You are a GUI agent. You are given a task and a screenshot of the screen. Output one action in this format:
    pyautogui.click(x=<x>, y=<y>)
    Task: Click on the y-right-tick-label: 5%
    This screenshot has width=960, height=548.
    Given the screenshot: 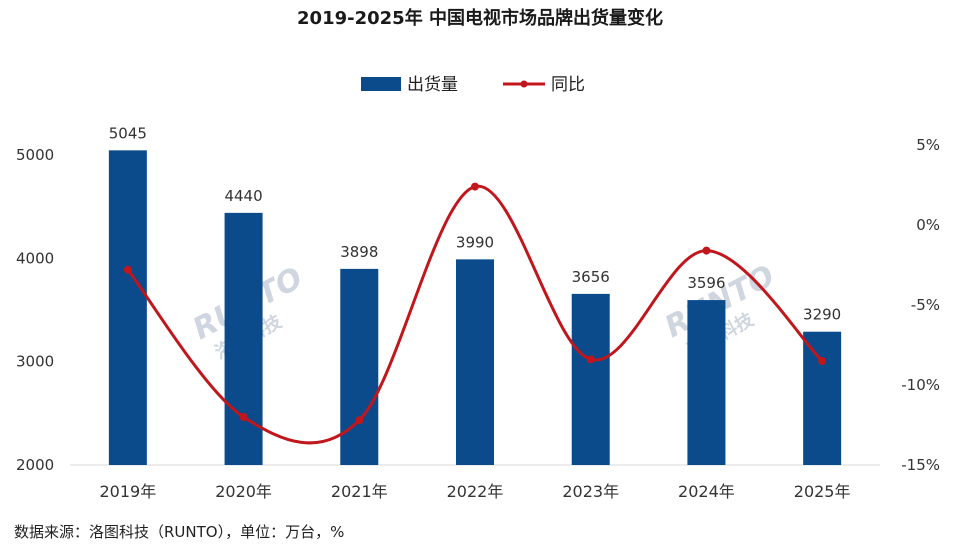 What is the action you would take?
    pyautogui.click(x=928, y=145)
    